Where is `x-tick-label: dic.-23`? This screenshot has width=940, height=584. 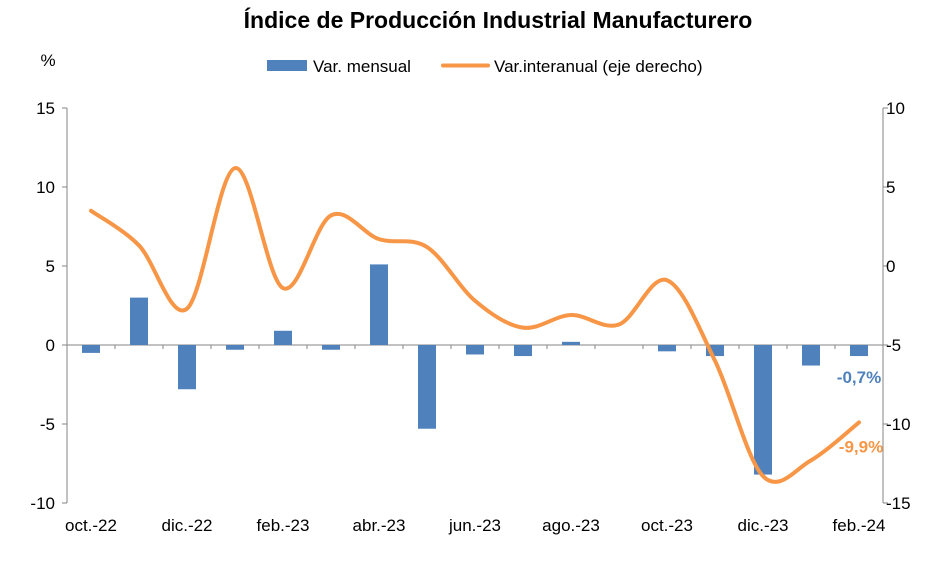
x-tick-label: dic.-23 is located at coordinates (762, 525).